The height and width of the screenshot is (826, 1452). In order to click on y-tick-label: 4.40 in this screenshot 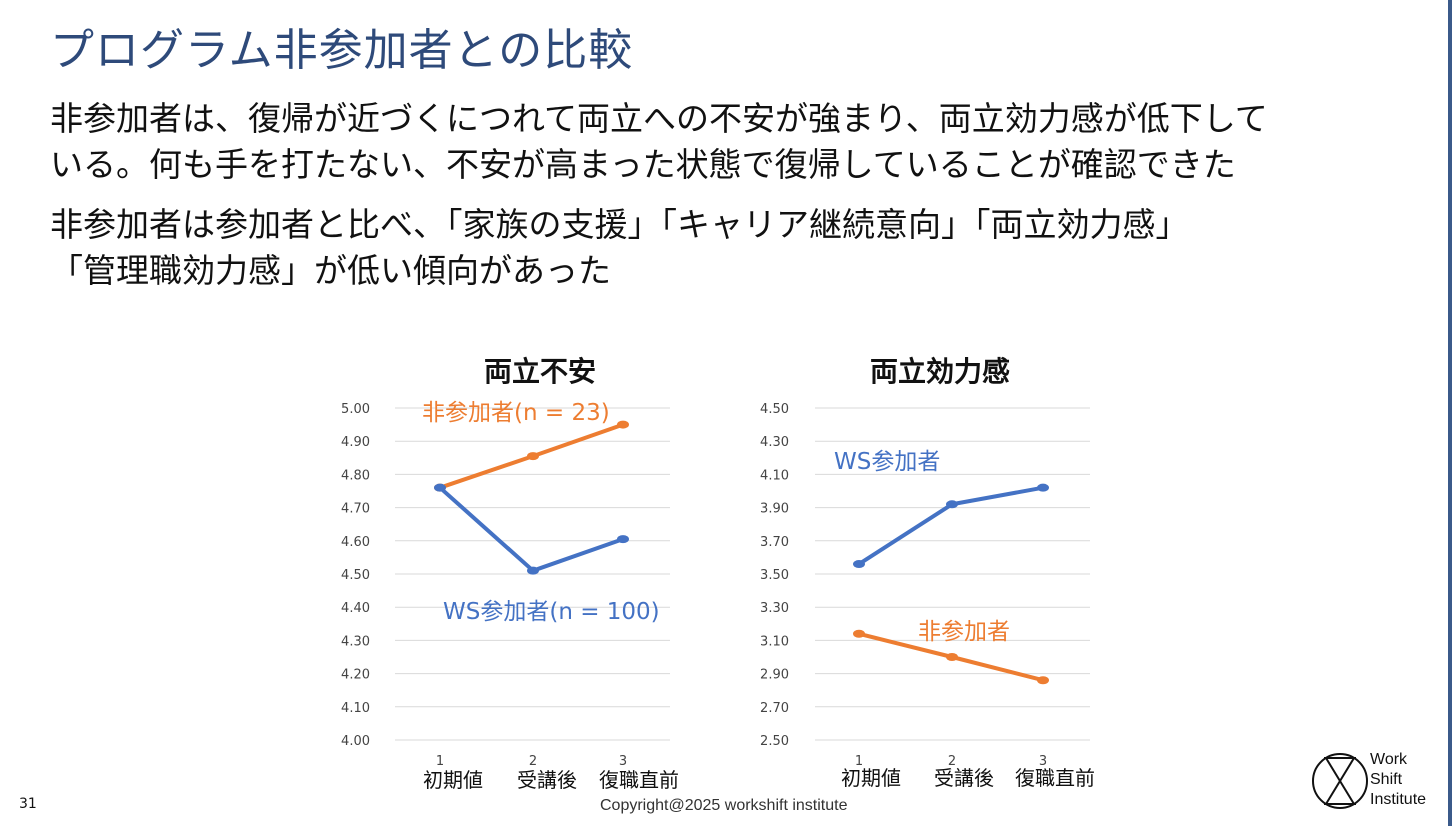, I will do `click(355, 608)`.